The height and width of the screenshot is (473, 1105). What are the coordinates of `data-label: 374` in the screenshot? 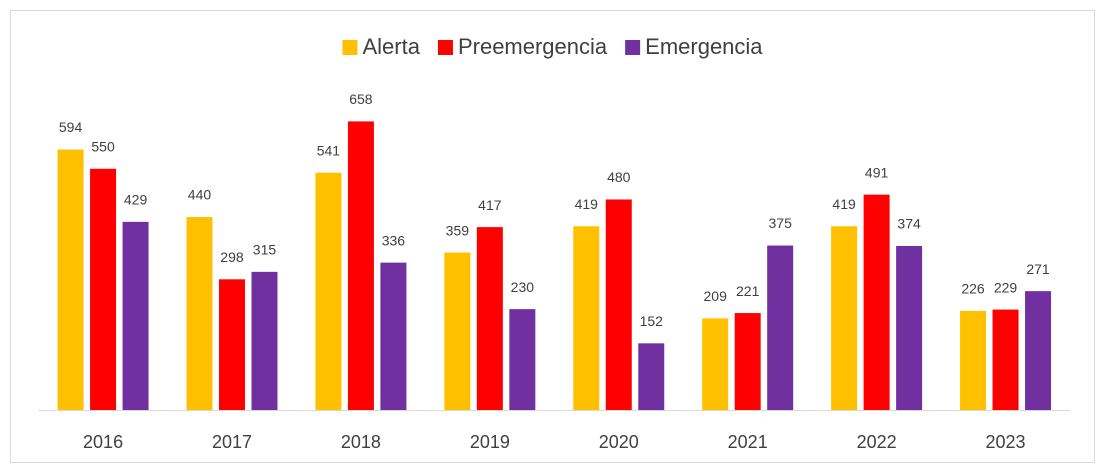 It's located at (909, 224).